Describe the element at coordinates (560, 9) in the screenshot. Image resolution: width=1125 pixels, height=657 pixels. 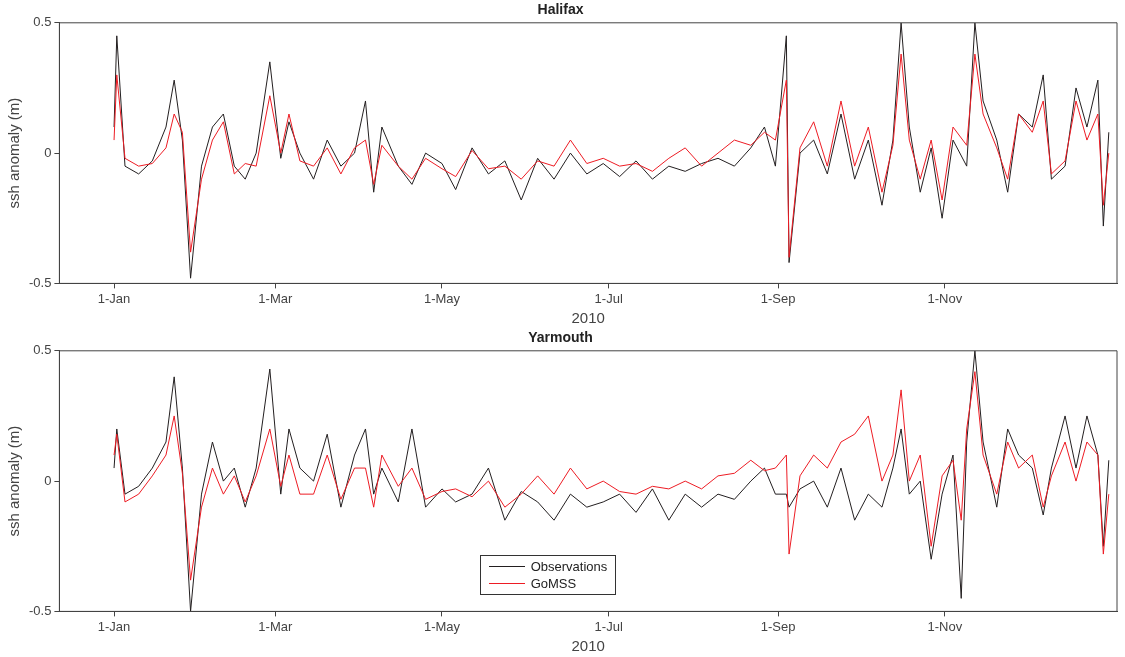
I see `chart-title: Halifax` at that location.